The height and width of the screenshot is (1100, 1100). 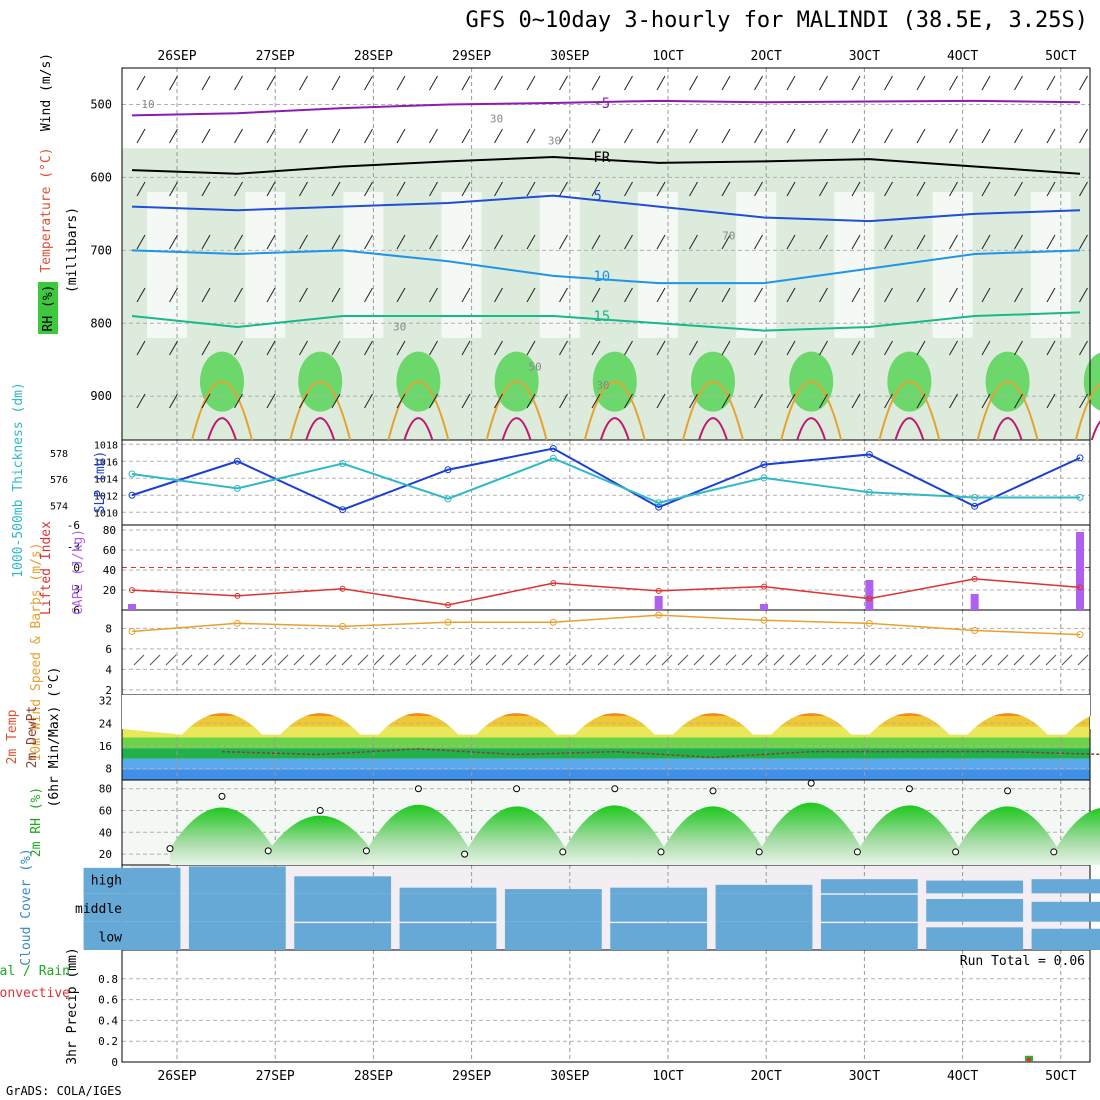 I want to click on temperature-contour, so click(x=606, y=165).